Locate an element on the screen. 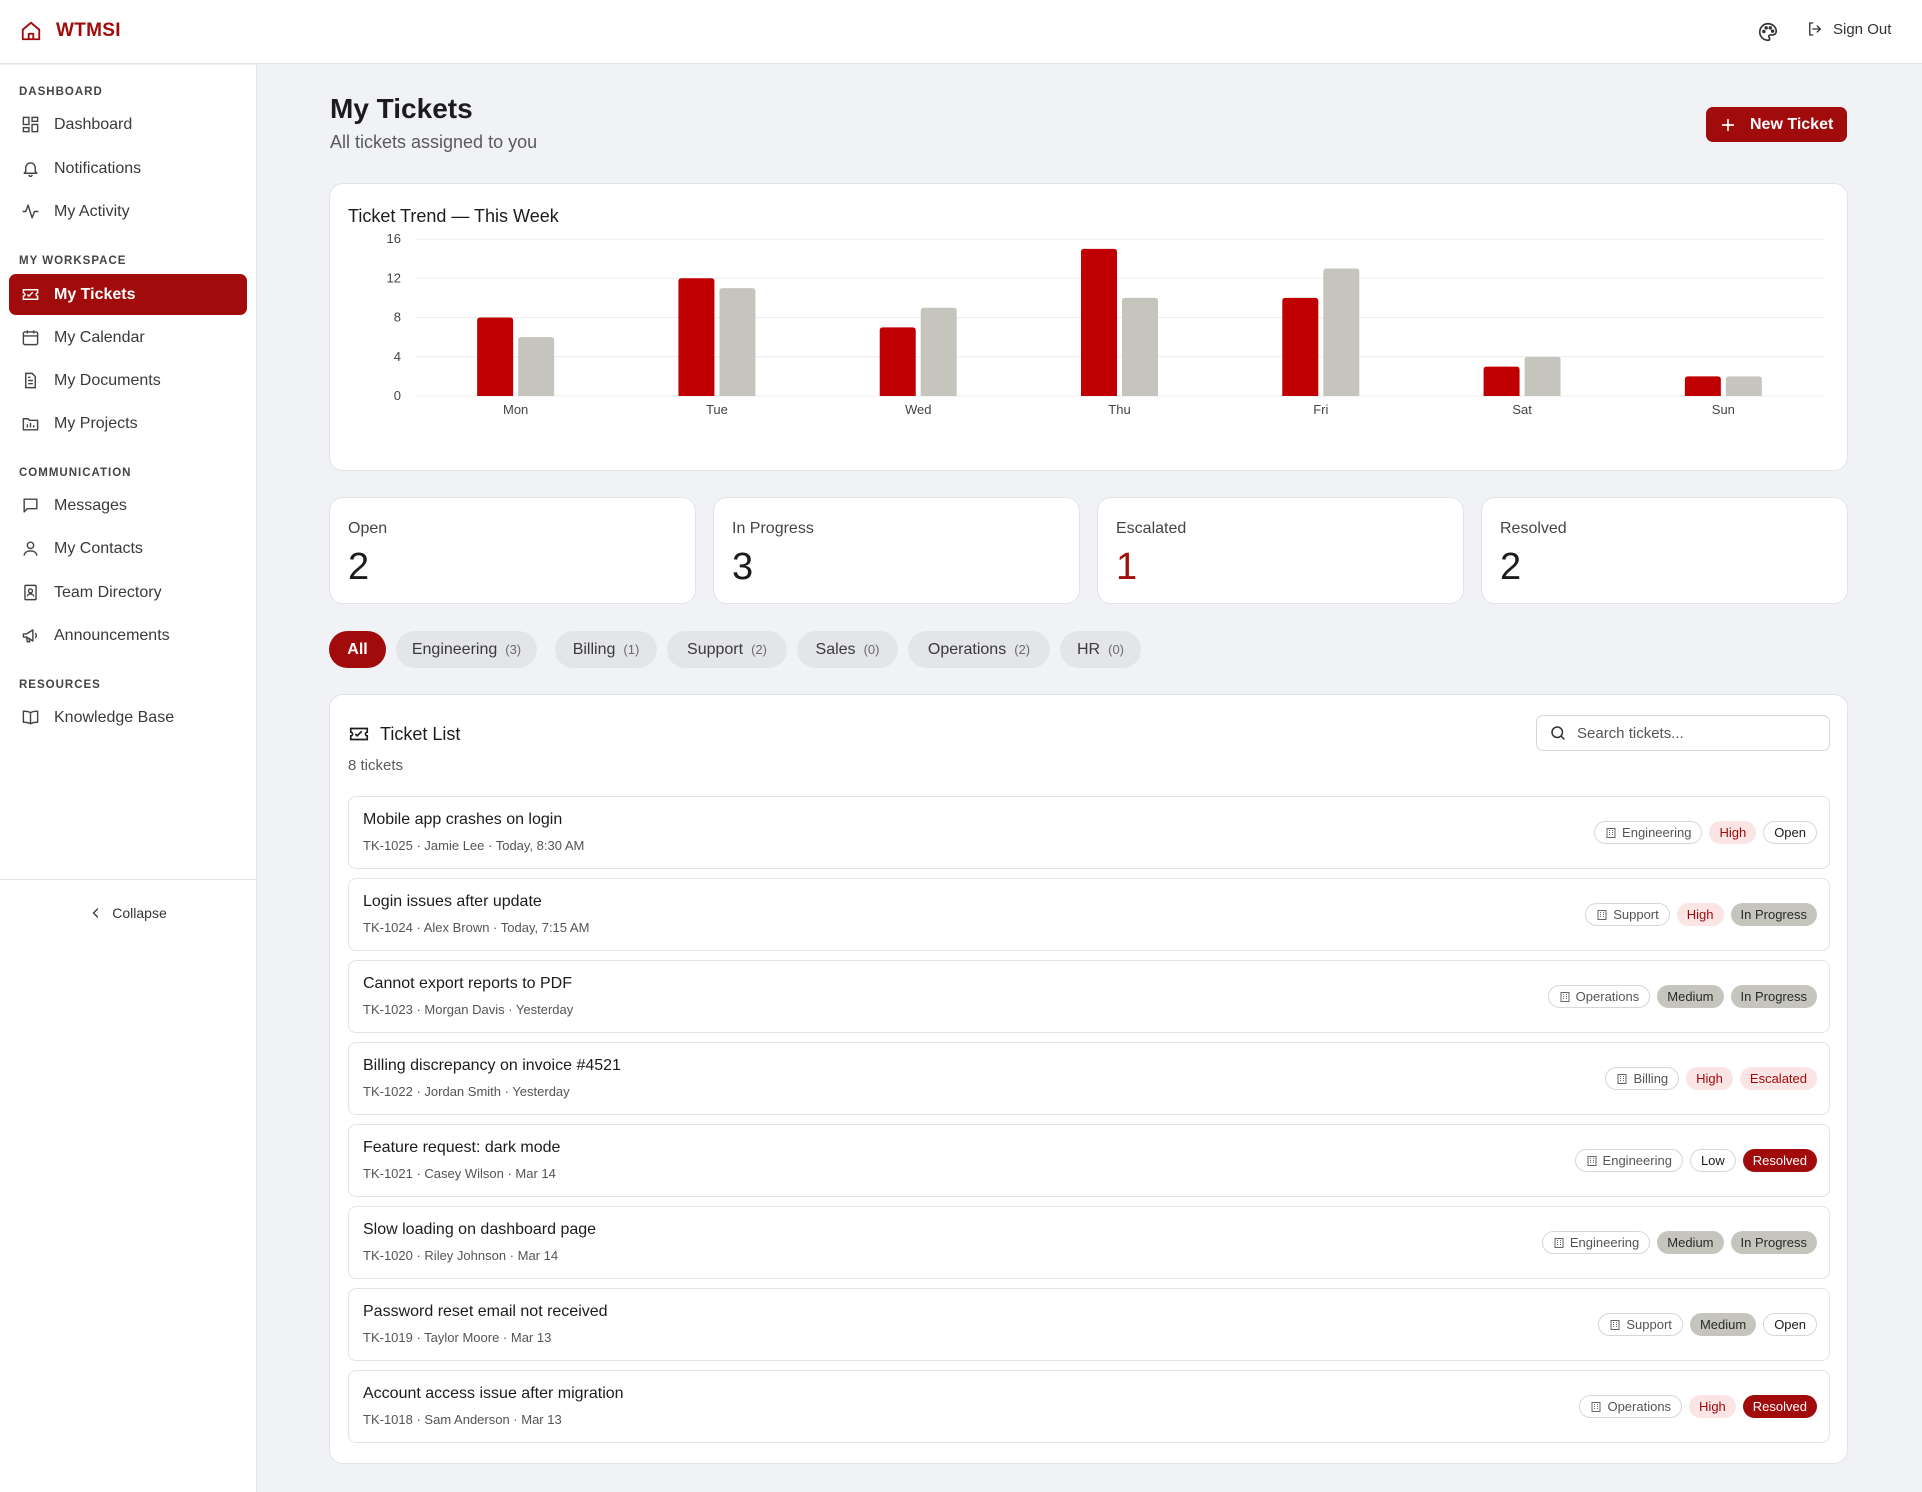 This screenshot has height=1492, width=1922. section-title-resources: RESOURCES is located at coordinates (60, 685).